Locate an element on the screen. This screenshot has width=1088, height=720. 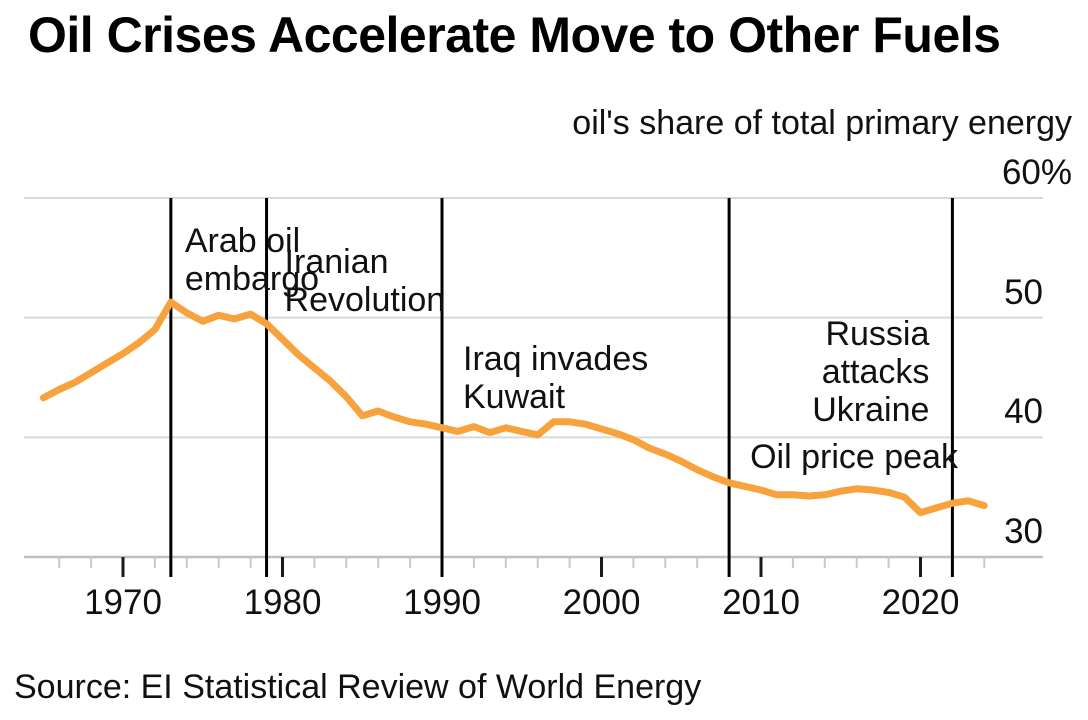
annotation-line: Kuwait is located at coordinates (514, 397).